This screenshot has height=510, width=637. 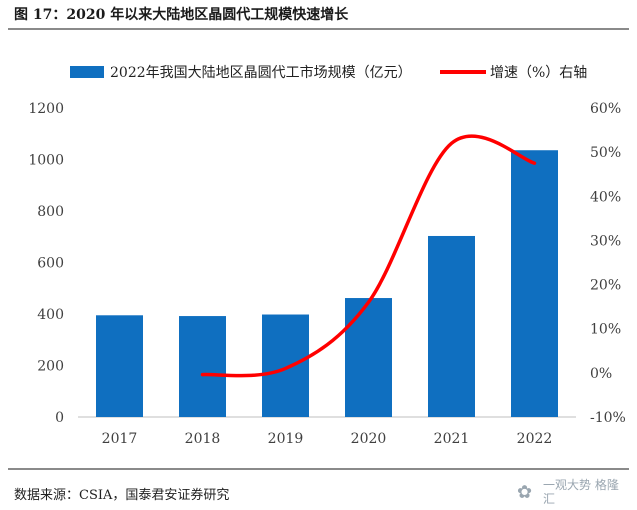 What do you see at coordinates (608, 418) in the screenshot?
I see `right-tick-label: -10%` at bounding box center [608, 418].